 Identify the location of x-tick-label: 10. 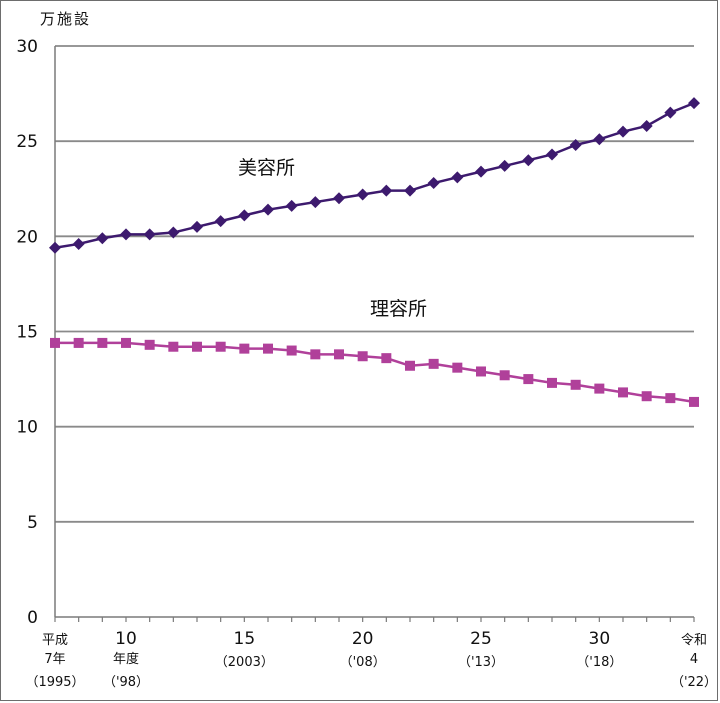
(126, 639).